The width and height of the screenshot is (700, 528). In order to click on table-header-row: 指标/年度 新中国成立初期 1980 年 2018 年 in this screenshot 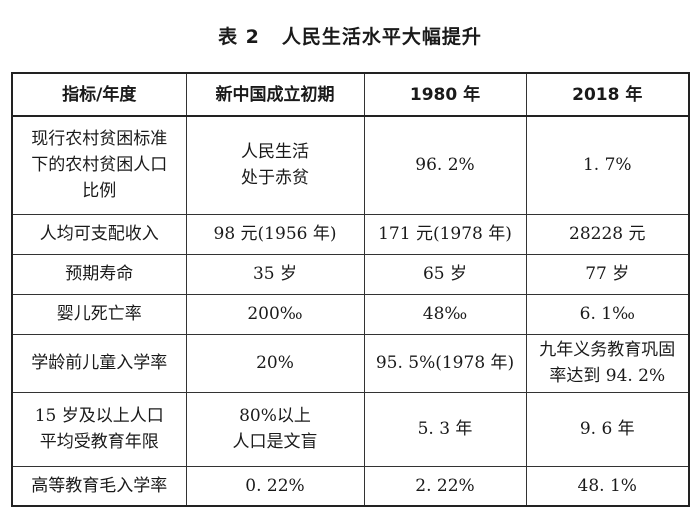, I will do `click(350, 94)`.